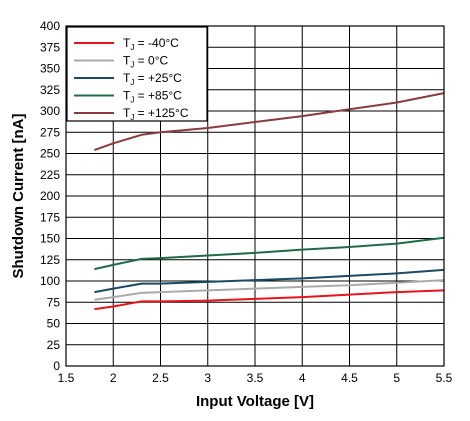 The width and height of the screenshot is (470, 421). I want to click on y-tick-label: 300, so click(50, 111).